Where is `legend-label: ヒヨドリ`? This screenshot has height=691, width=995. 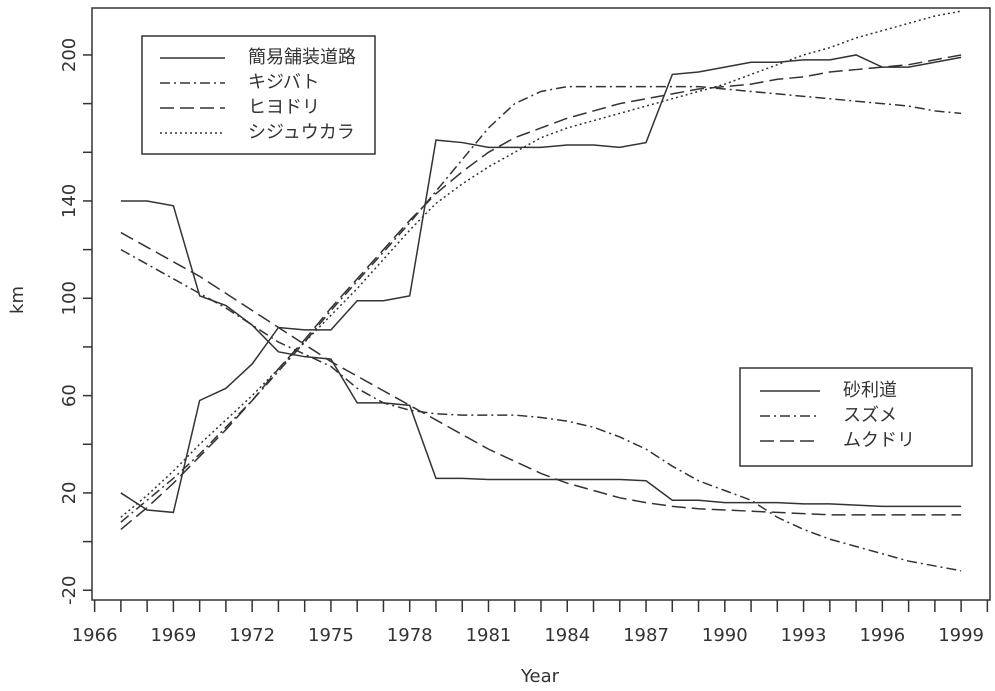 legend-label: ヒヨドリ is located at coordinates (284, 107).